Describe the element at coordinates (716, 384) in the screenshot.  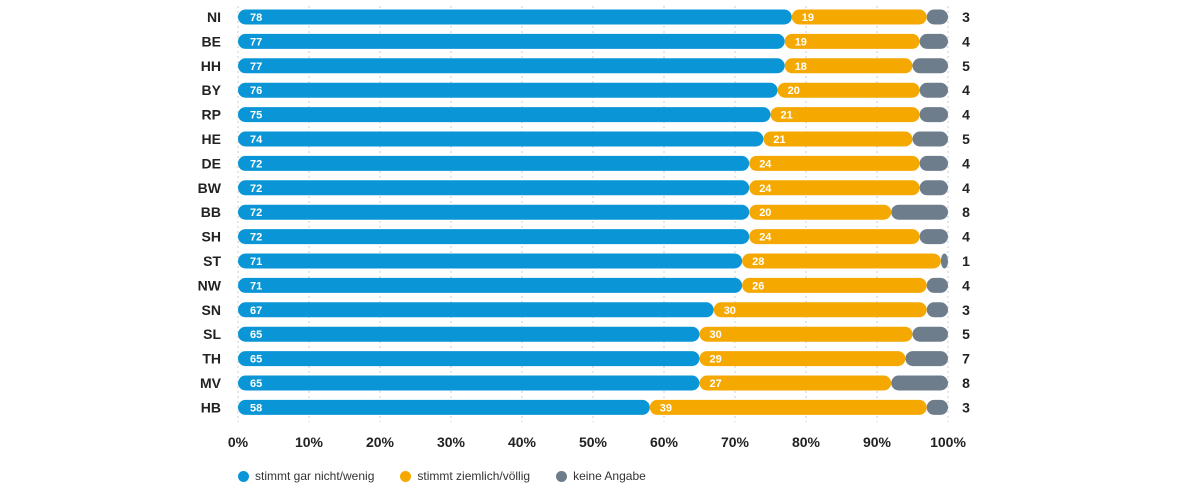
I see `data-label: 27` at that location.